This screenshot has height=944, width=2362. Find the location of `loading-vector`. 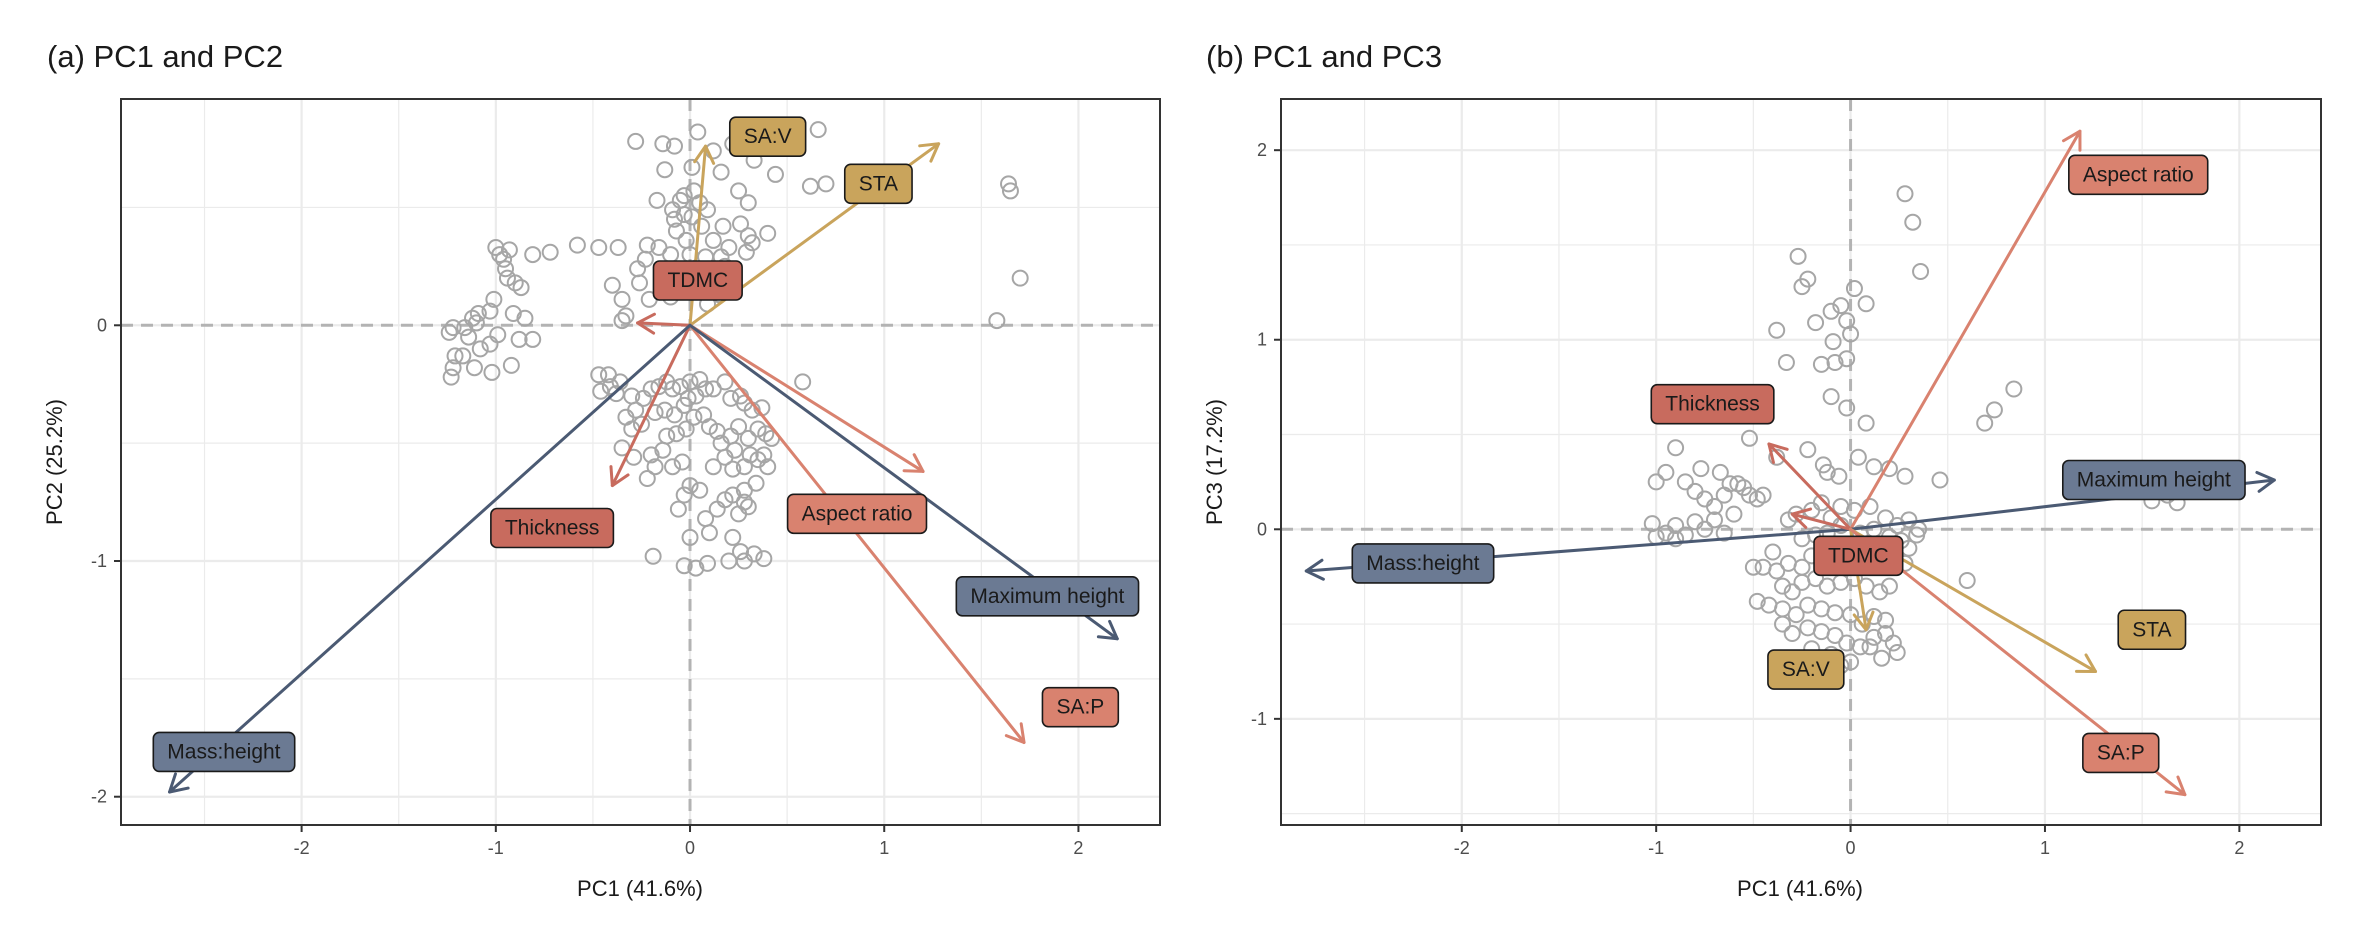

loading-vector is located at coordinates (1965, 330).